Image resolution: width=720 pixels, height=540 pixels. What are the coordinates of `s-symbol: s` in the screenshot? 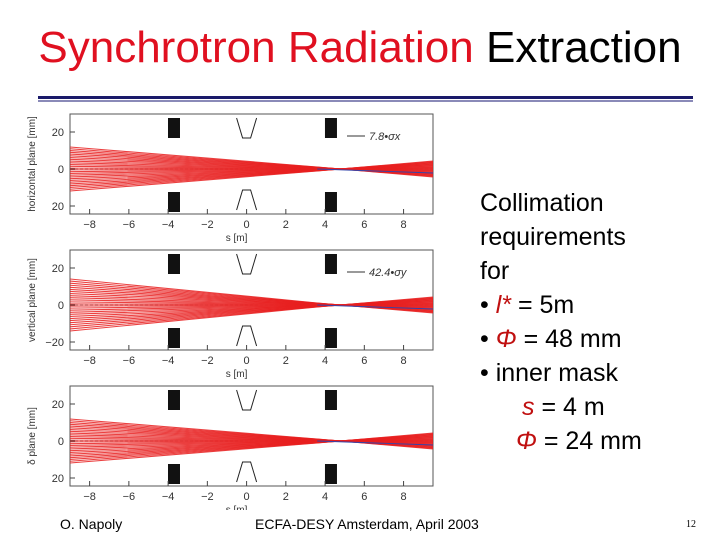 It's located at (528, 407).